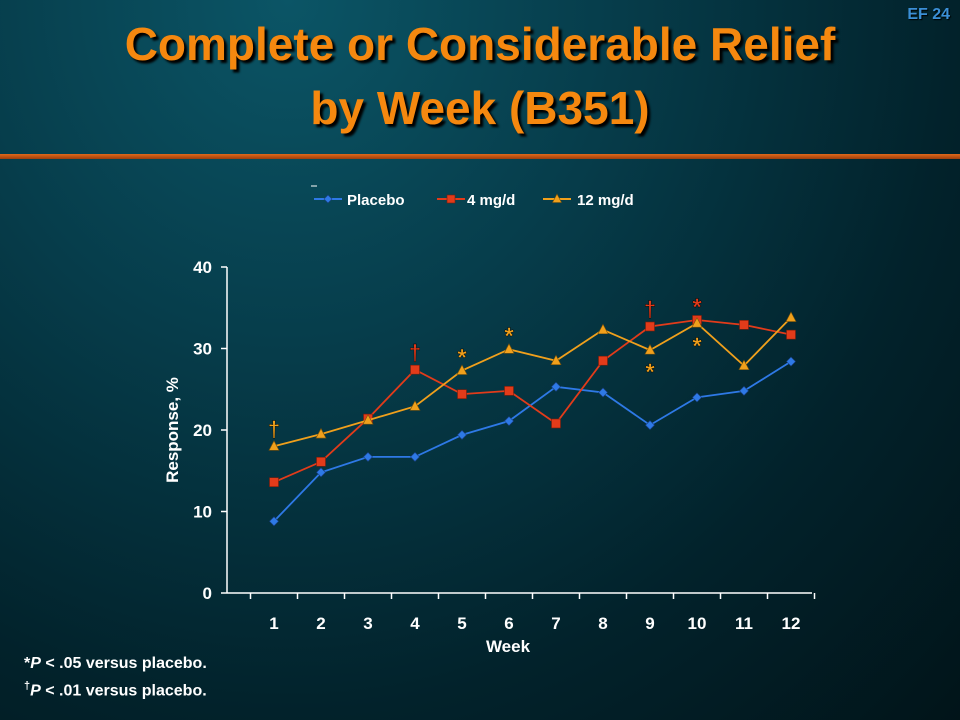 Image resolution: width=960 pixels, height=720 pixels. Describe the element at coordinates (35, 691) in the screenshot. I see `footnote-p01-p: P` at that location.